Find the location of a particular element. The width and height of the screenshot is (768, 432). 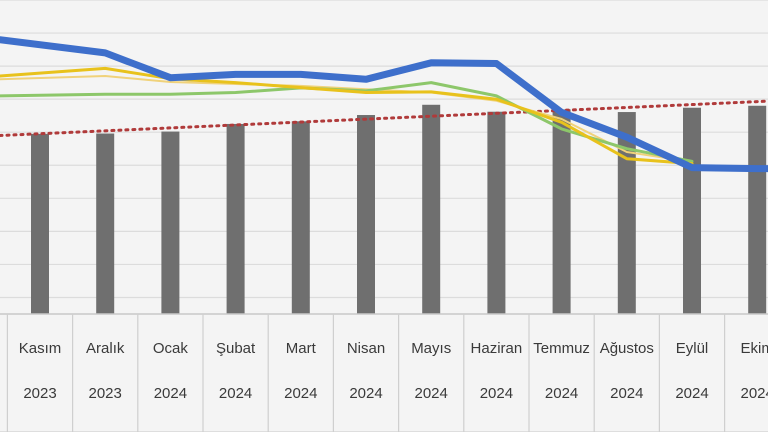

tick-label-month: Aralık is located at coordinates (105, 348).